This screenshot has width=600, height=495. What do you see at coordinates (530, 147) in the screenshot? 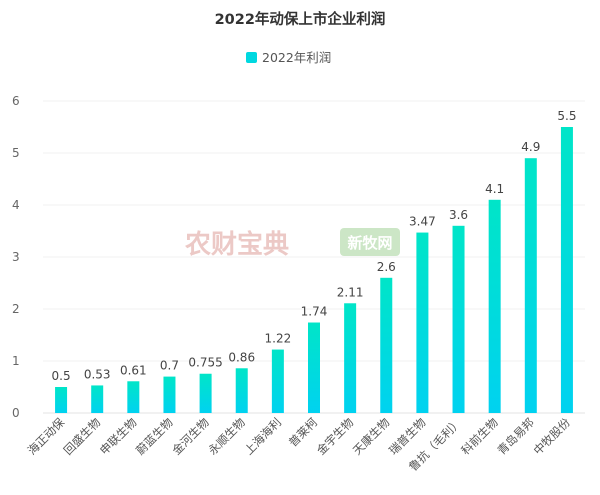
I see `data-label: 4.9` at bounding box center [530, 147].